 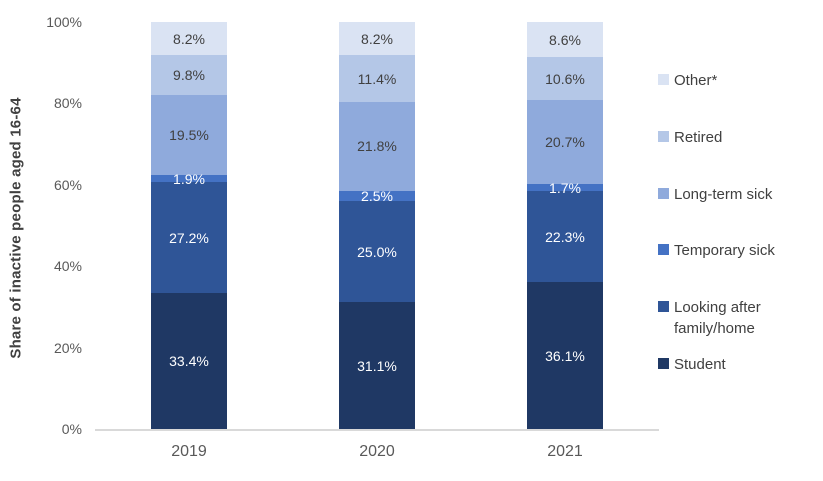 I want to click on legend-label: Temporary sick, so click(x=724, y=250).